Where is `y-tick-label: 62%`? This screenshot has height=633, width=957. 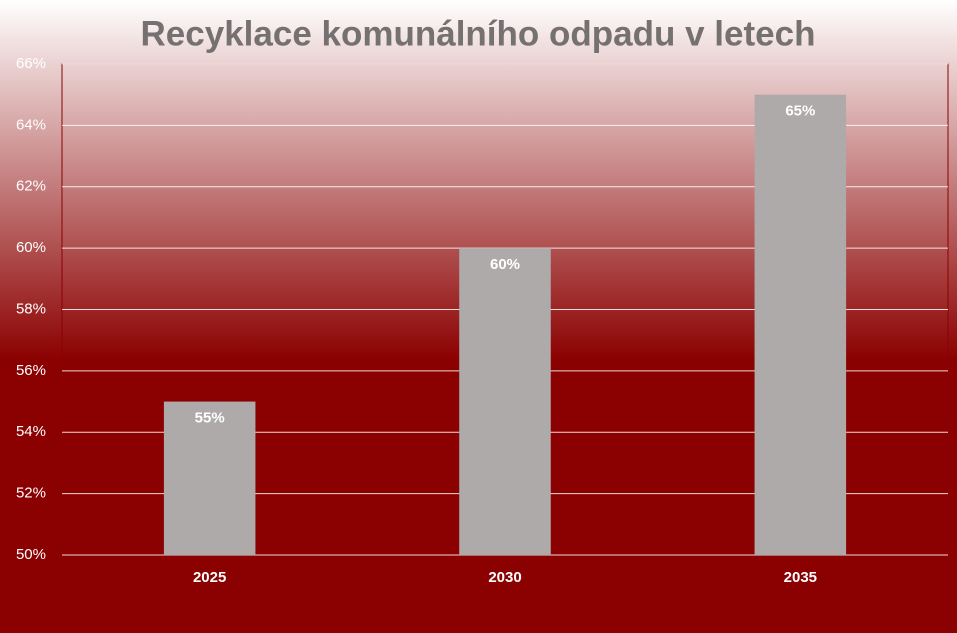
y-tick-label: 62% is located at coordinates (31, 186).